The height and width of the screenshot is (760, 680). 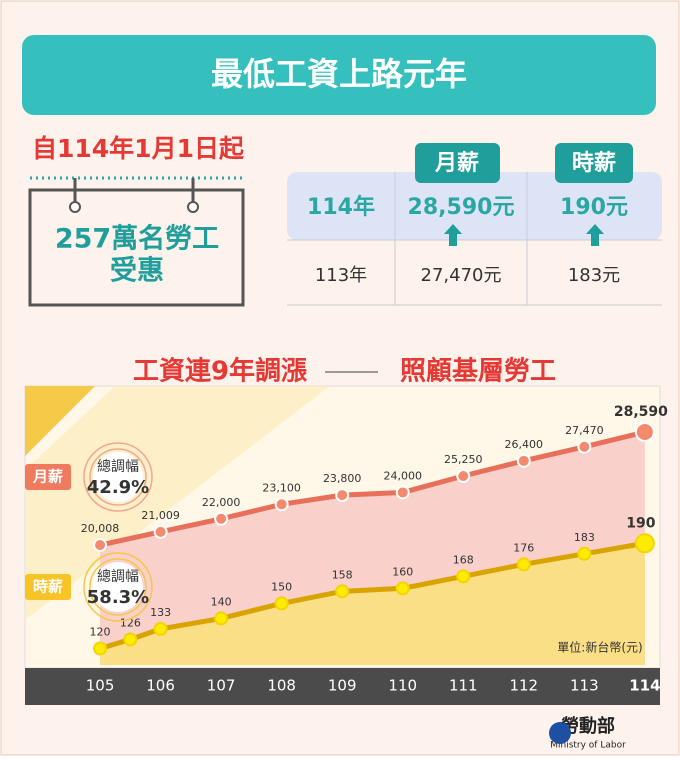 I want to click on table-cell: 113年, so click(x=341, y=275).